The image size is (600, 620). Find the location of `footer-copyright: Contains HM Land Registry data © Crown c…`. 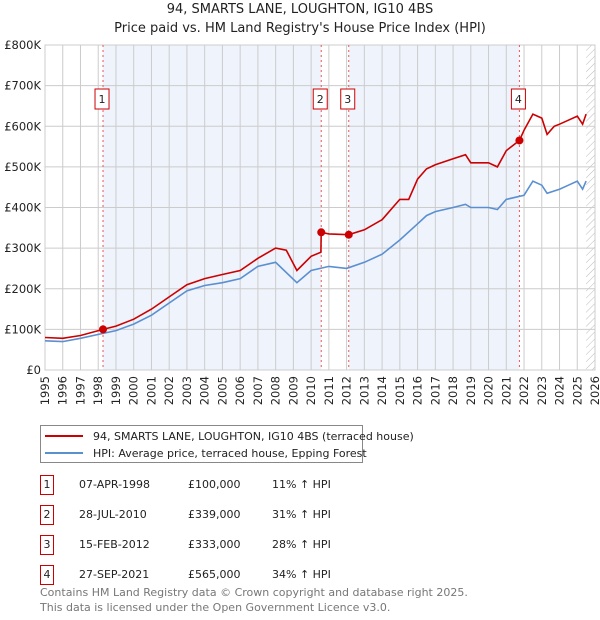

footer-copyright: Contains HM Land Registry data © Crown c… is located at coordinates (254, 592).